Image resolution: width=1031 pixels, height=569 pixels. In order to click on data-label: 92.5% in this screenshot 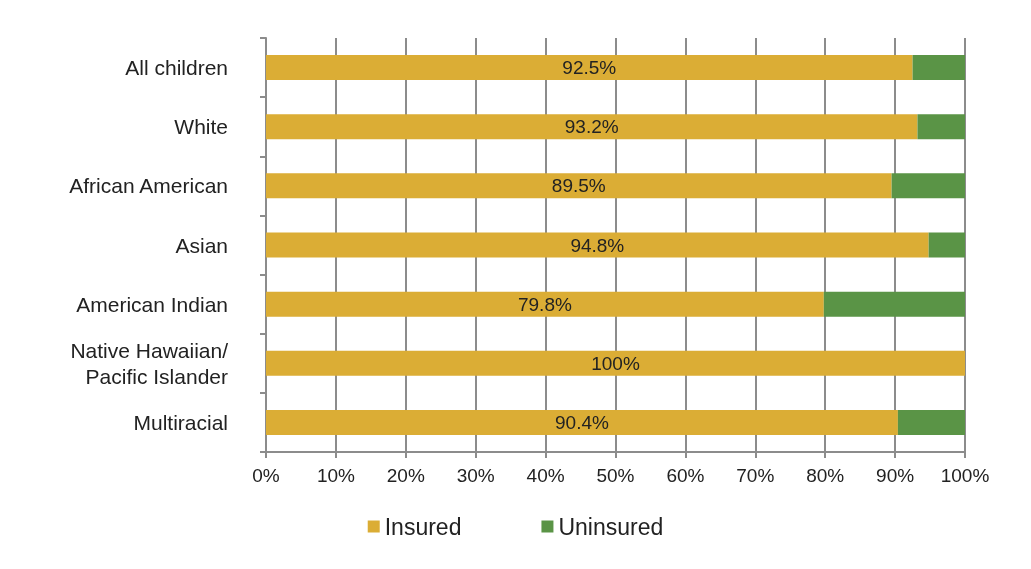, I will do `click(589, 68)`.